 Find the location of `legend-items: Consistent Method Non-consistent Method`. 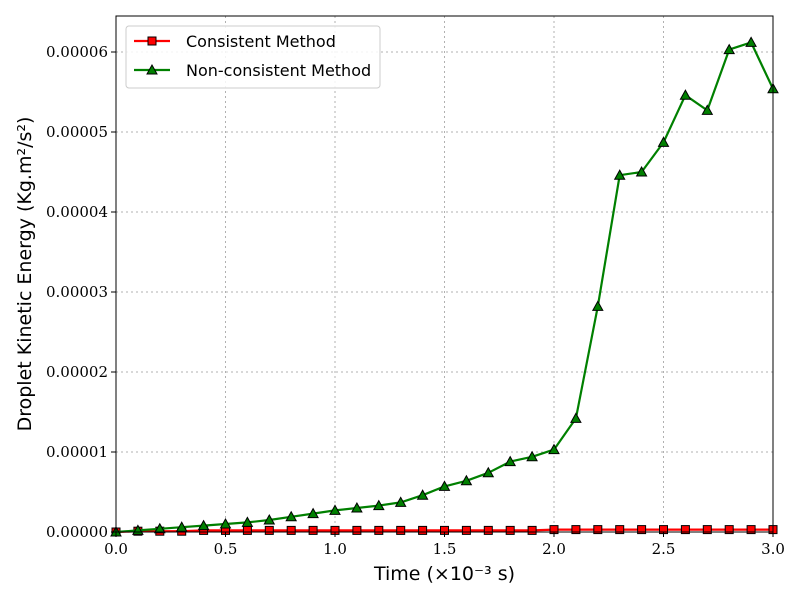

legend-items: Consistent Method Non-consistent Method is located at coordinates (252, 56).